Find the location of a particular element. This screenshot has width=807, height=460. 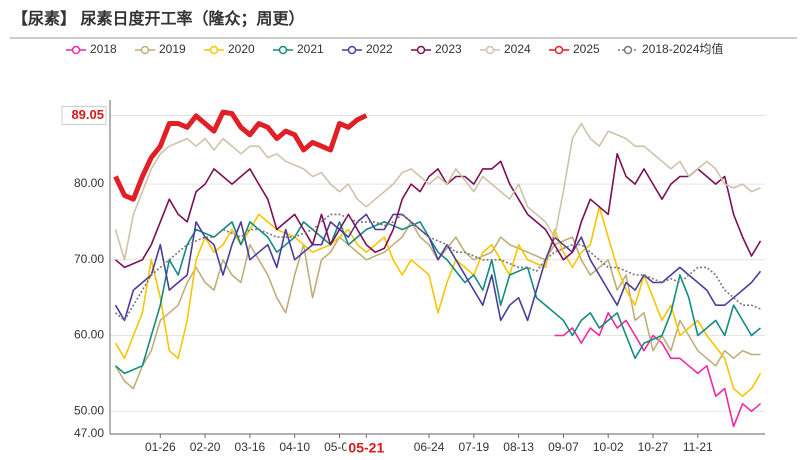

legend-item: 2020 is located at coordinates (229, 49).